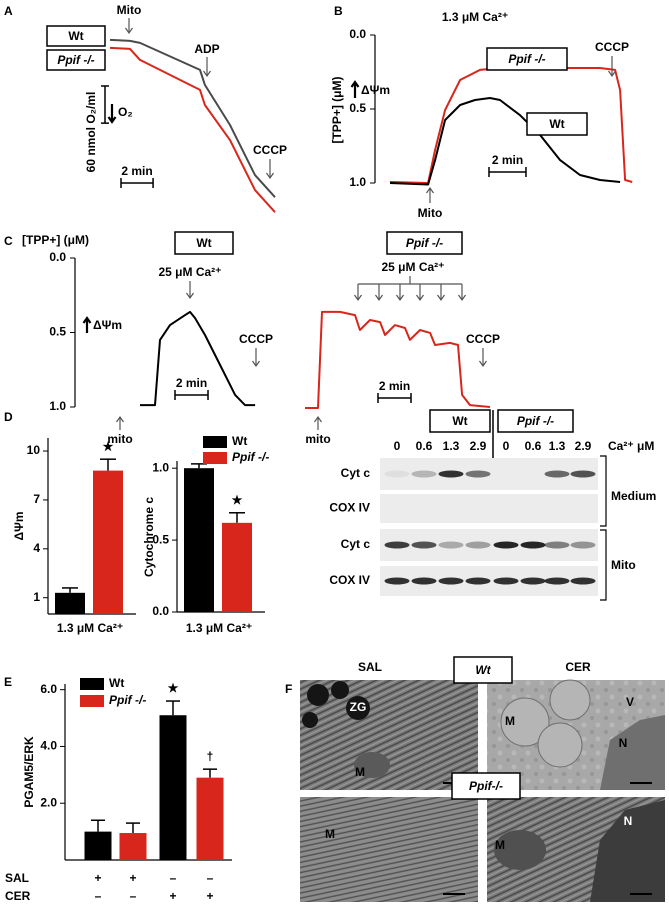 The height and width of the screenshot is (905, 669). I want to click on x-axis-label: 1.3 μM Ca²⁺, so click(219, 628).